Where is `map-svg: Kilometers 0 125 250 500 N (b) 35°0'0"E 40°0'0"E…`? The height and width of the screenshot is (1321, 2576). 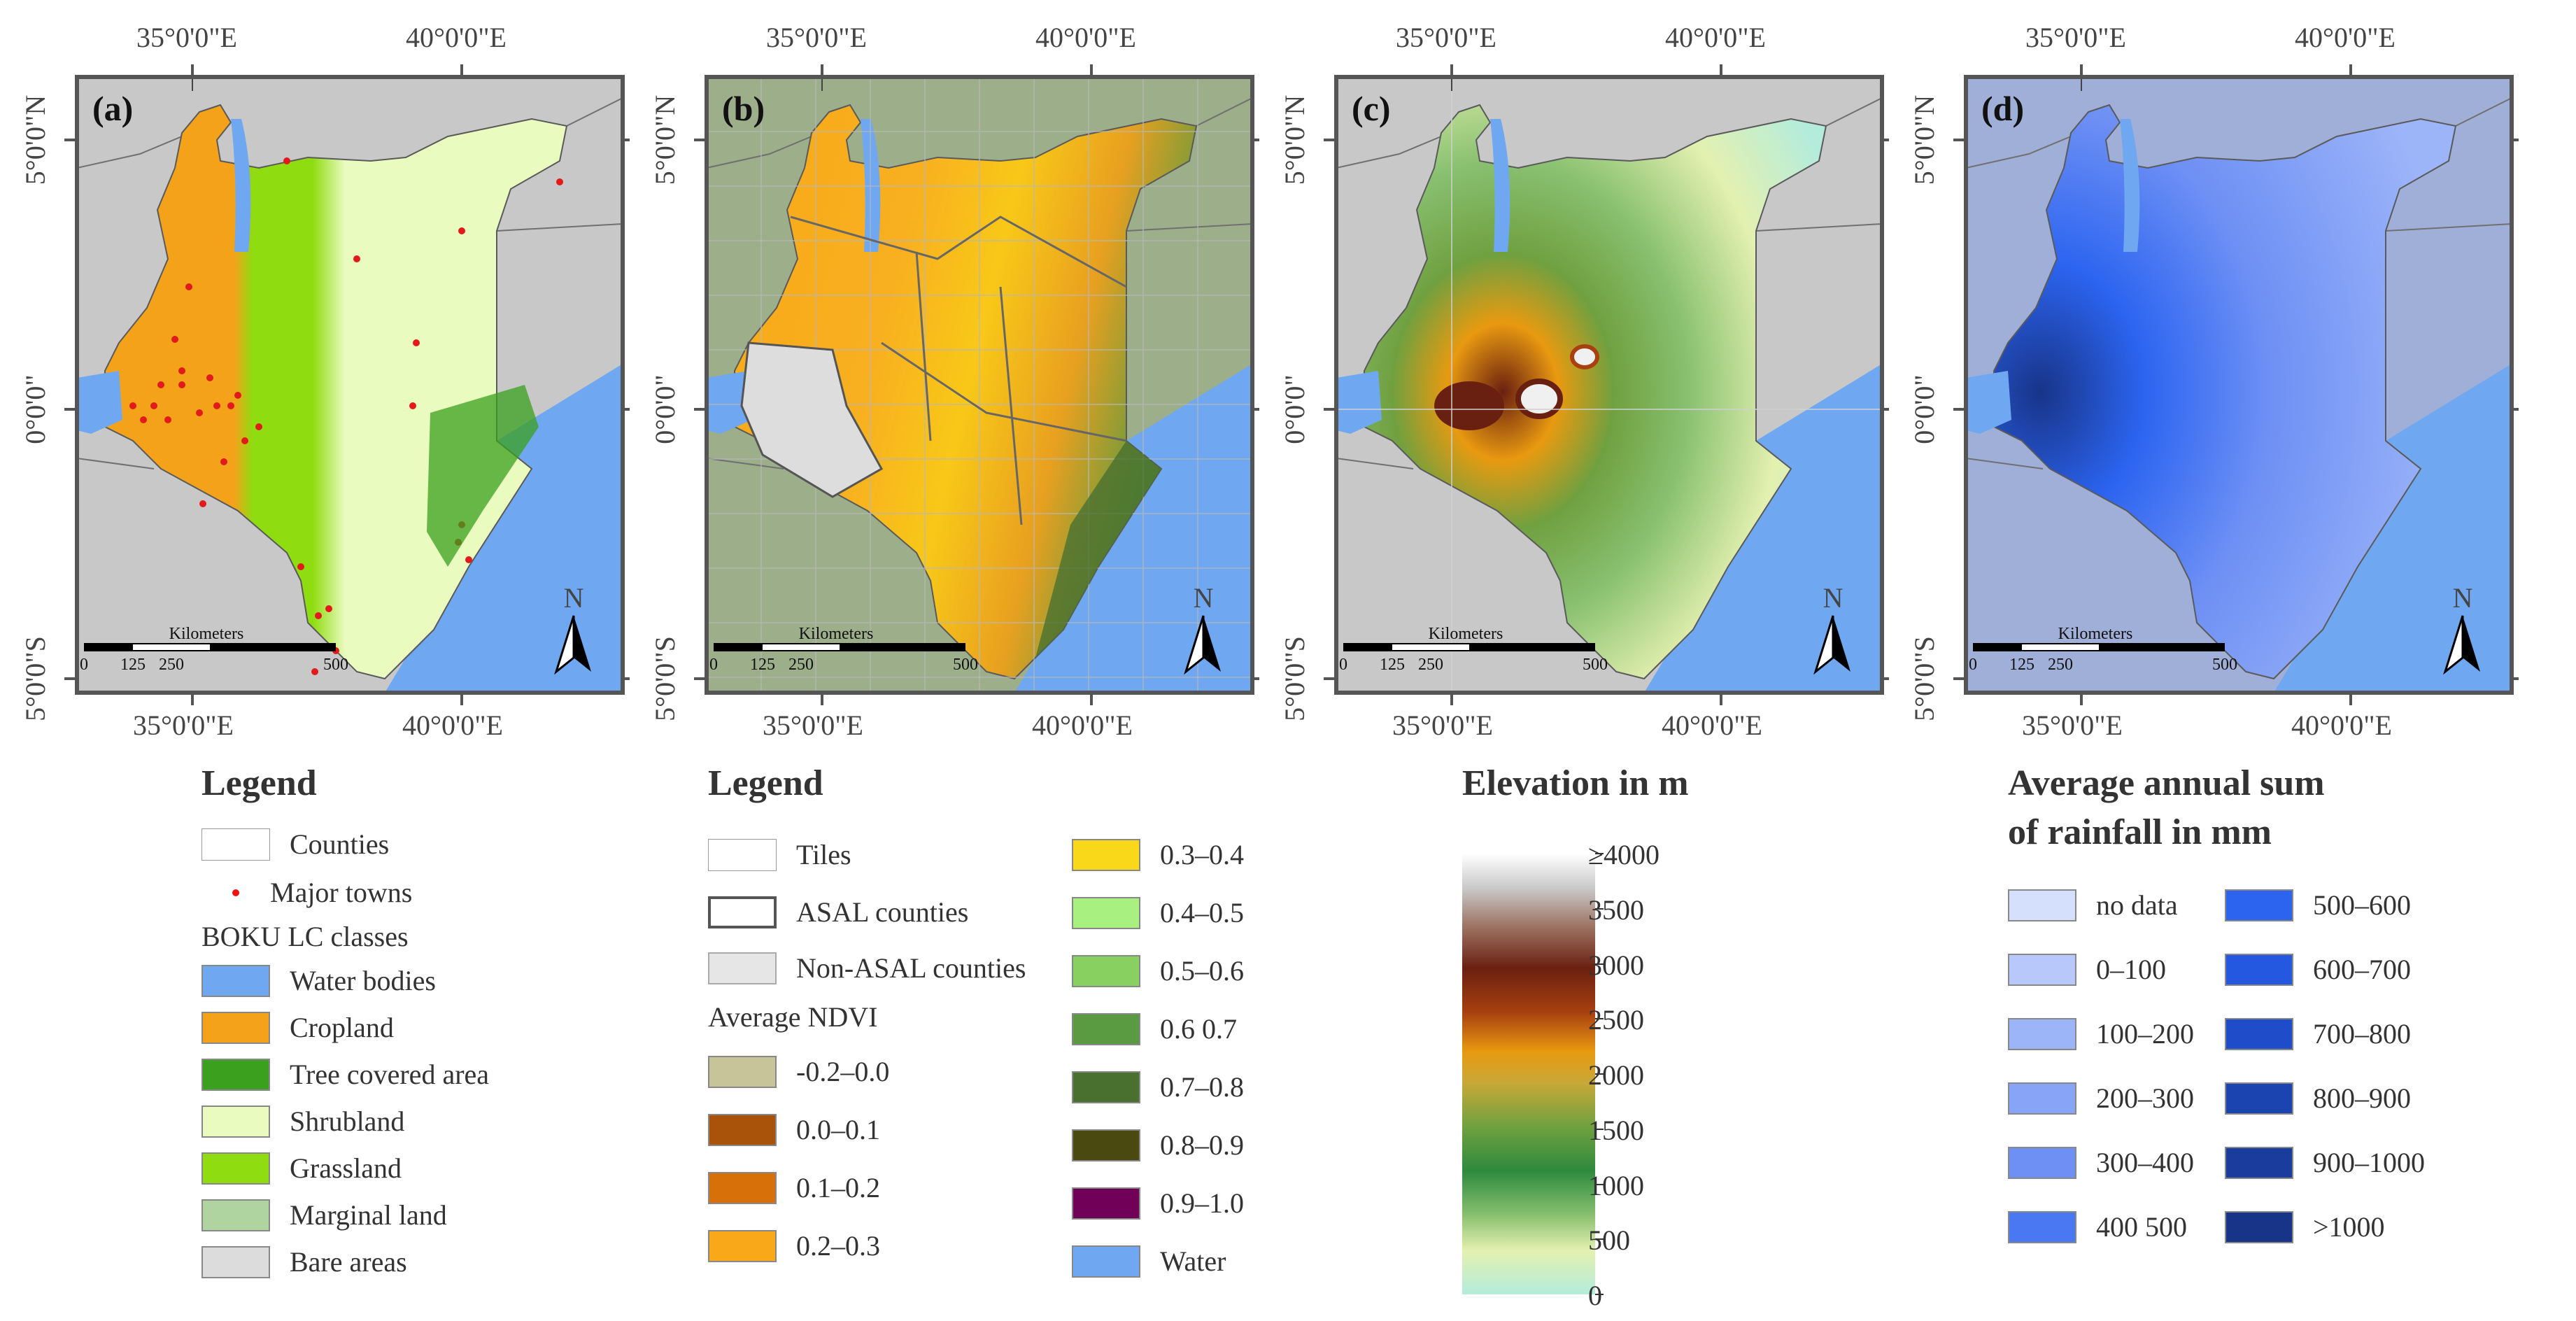
map-svg: Kilometers 0 125 250 500 N (b) 35°0'0"E 40°0'0"E… is located at coordinates (954, 381).